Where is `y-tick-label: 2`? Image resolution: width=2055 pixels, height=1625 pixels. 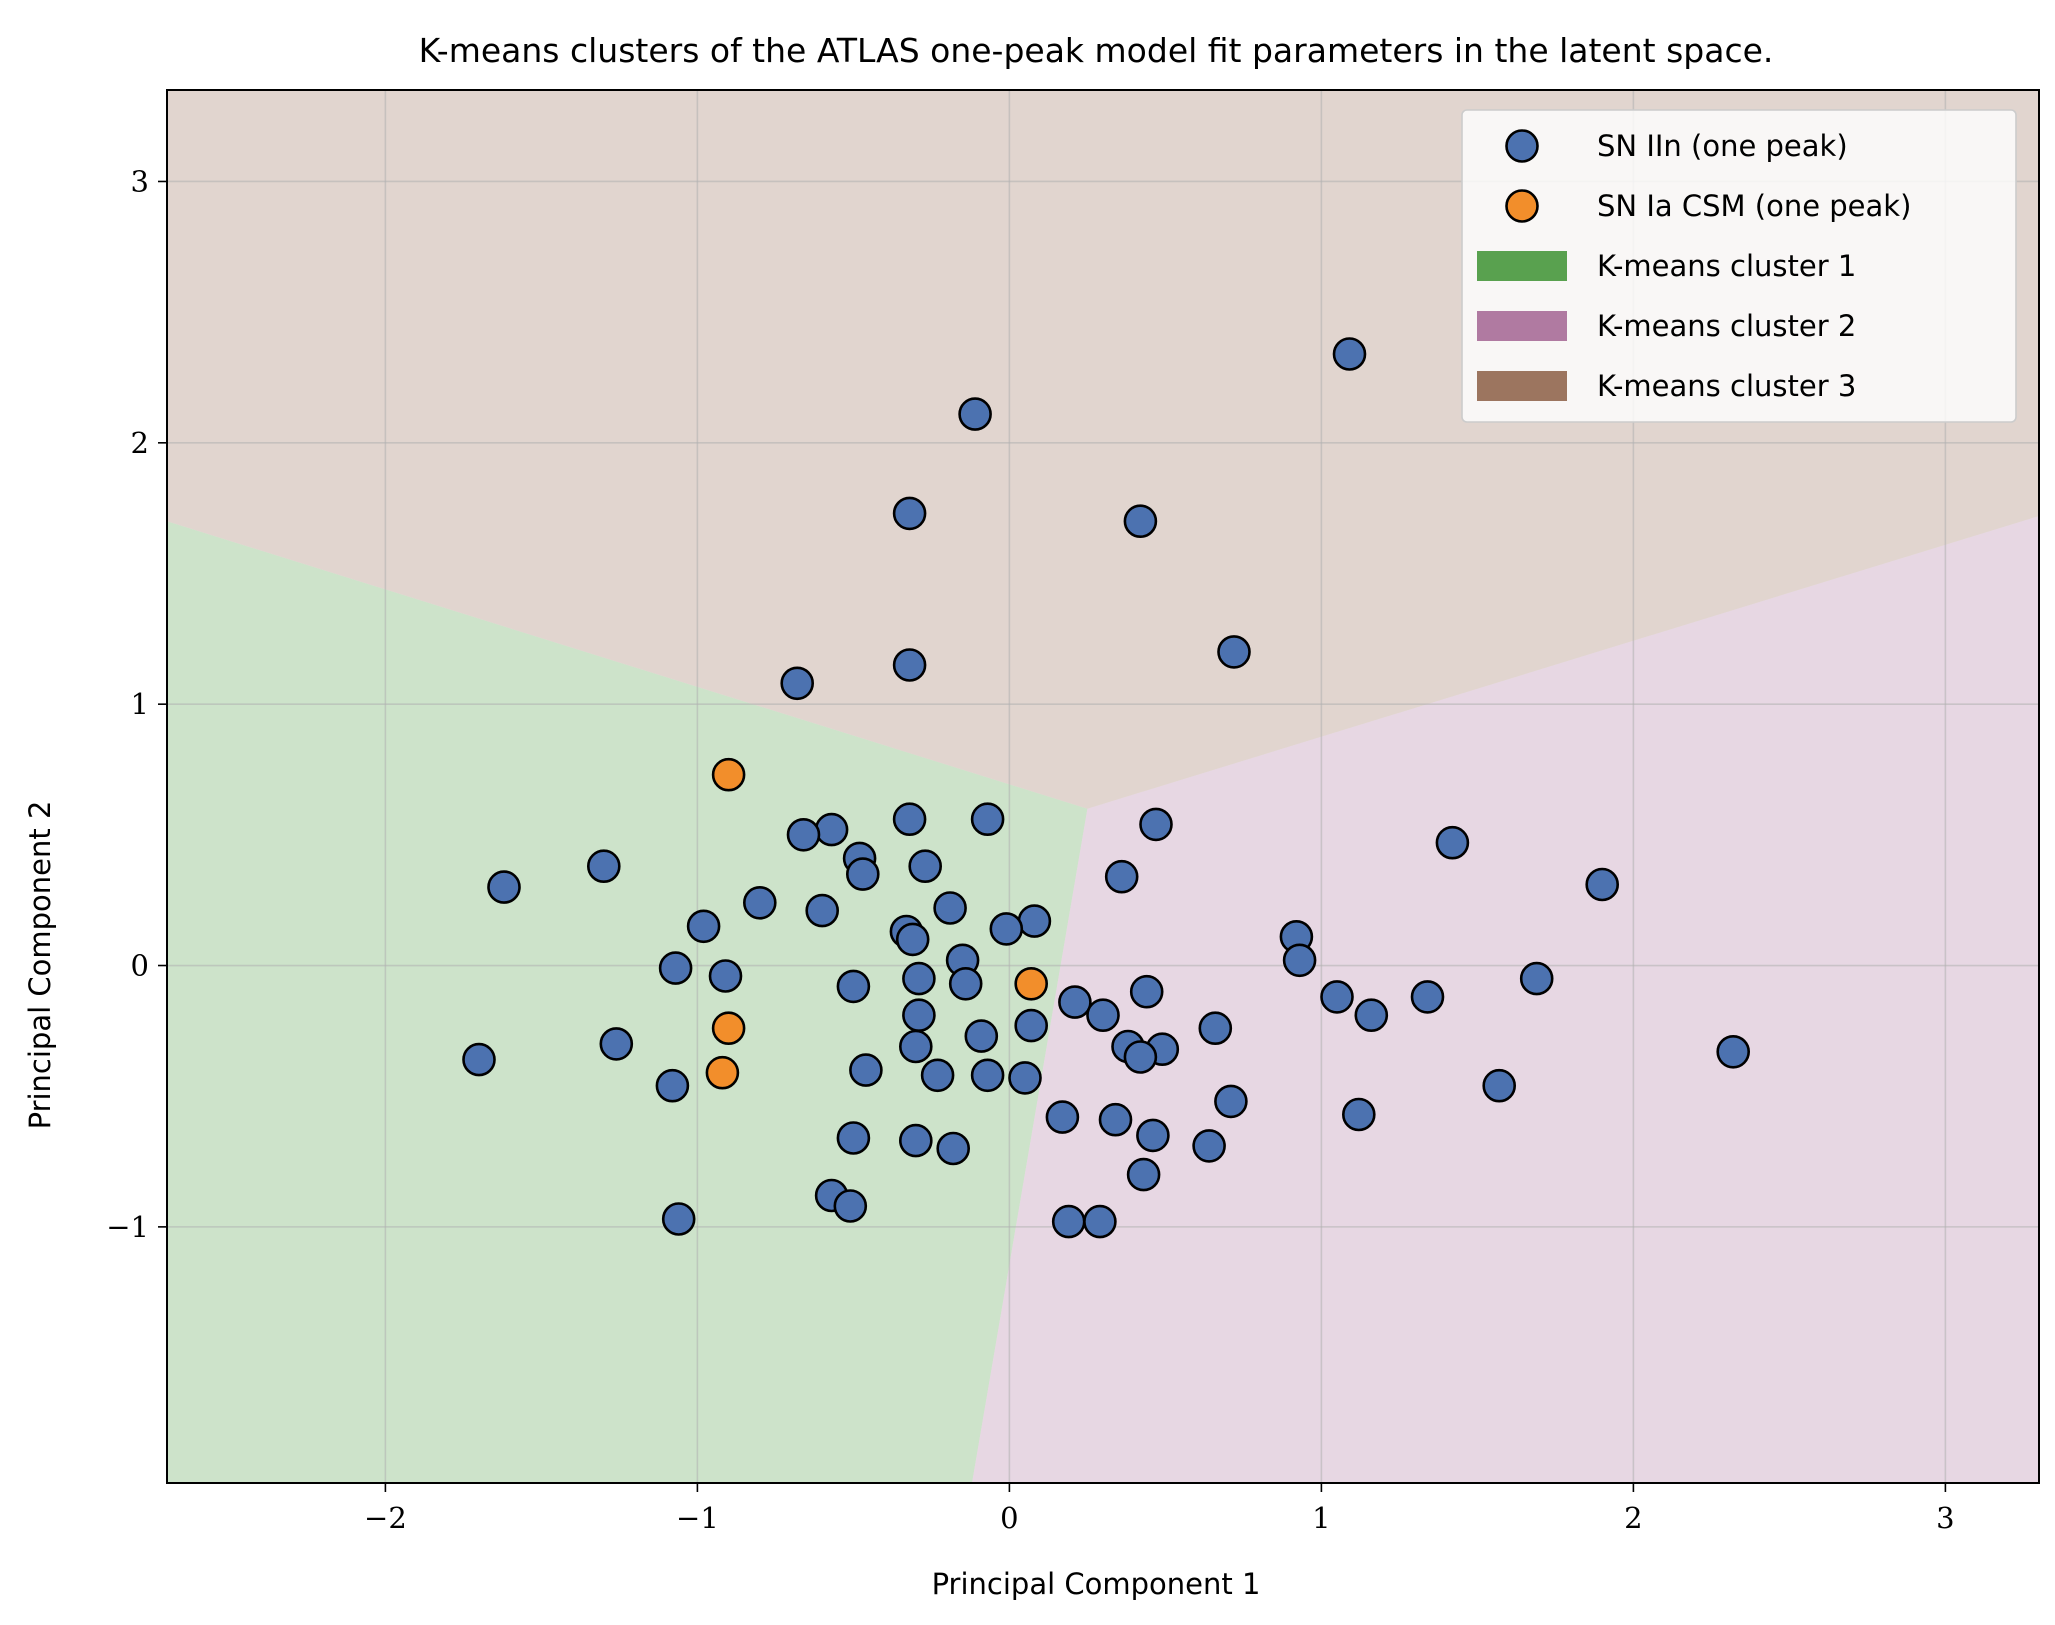 y-tick-label: 2 is located at coordinates (140, 443).